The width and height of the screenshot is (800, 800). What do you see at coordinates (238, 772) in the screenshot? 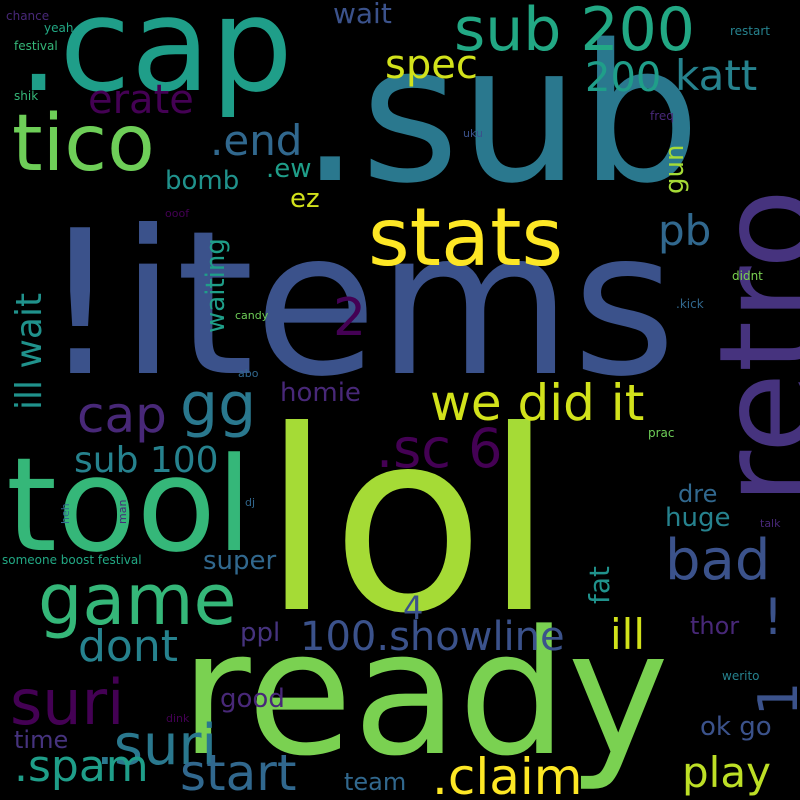
I see `word: start` at bounding box center [238, 772].